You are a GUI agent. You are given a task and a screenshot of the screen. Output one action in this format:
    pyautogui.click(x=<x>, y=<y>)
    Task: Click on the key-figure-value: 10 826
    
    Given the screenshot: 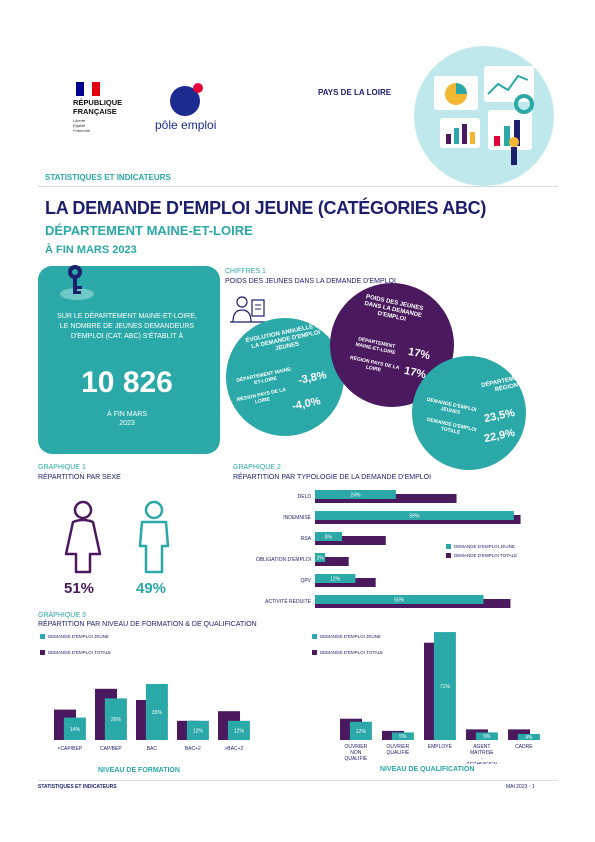 What is the action you would take?
    pyautogui.click(x=127, y=382)
    